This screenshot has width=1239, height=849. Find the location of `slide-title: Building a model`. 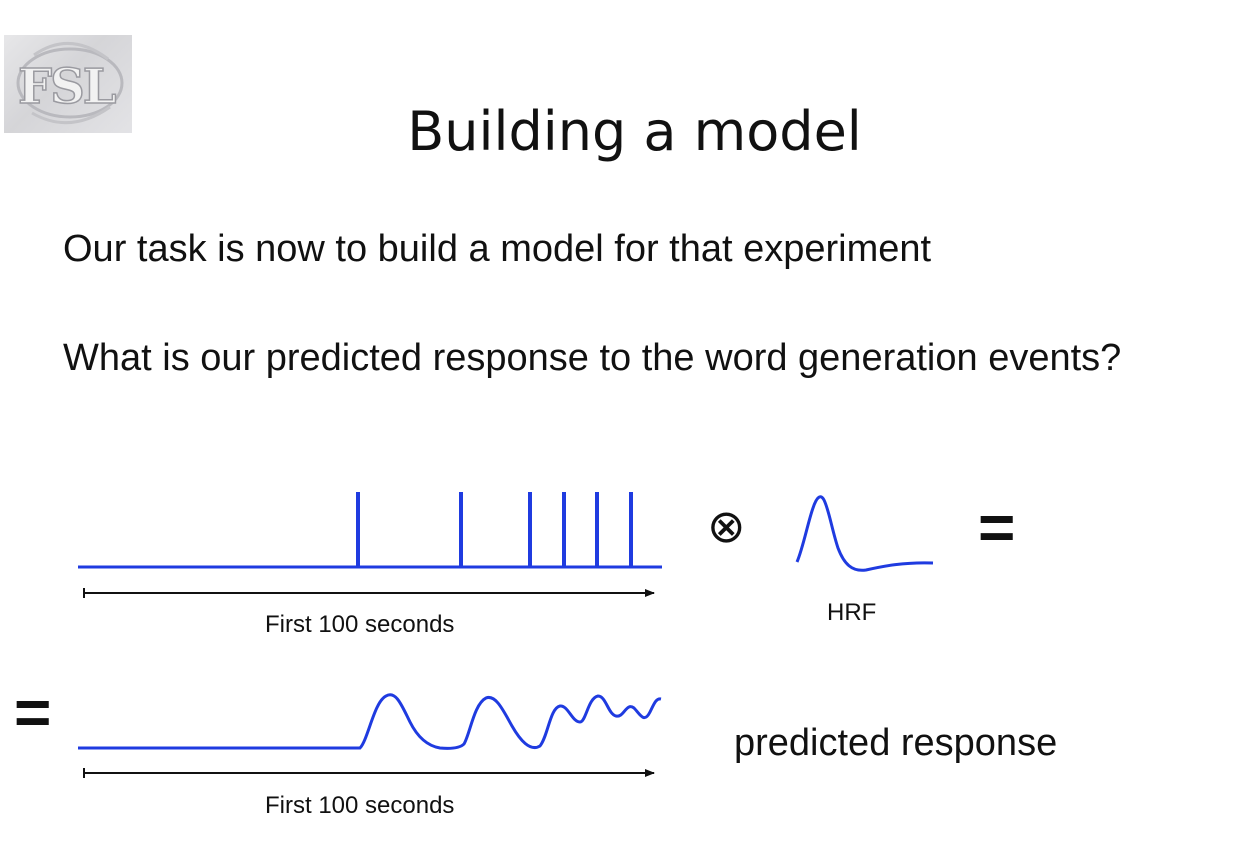

slide-title: Building a model is located at coordinates (634, 131).